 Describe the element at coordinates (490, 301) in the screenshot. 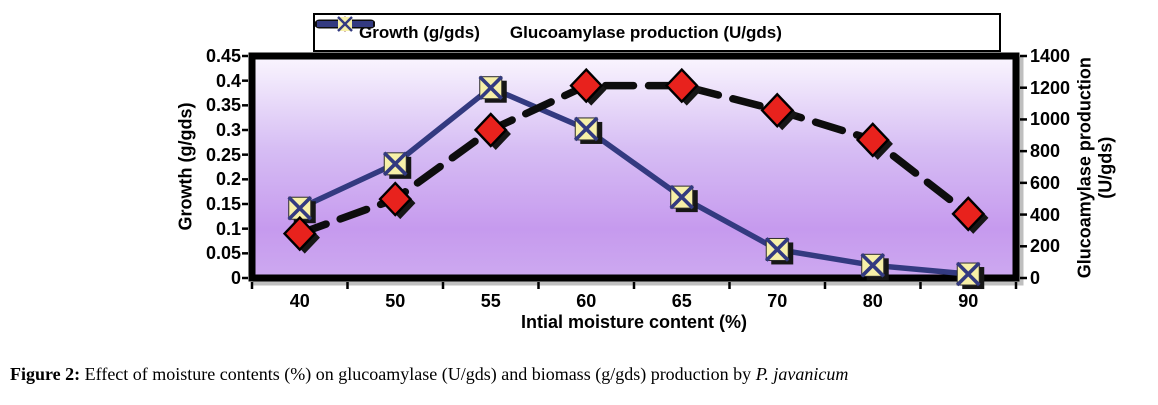

I see `x-axis-tick-label: 55` at that location.